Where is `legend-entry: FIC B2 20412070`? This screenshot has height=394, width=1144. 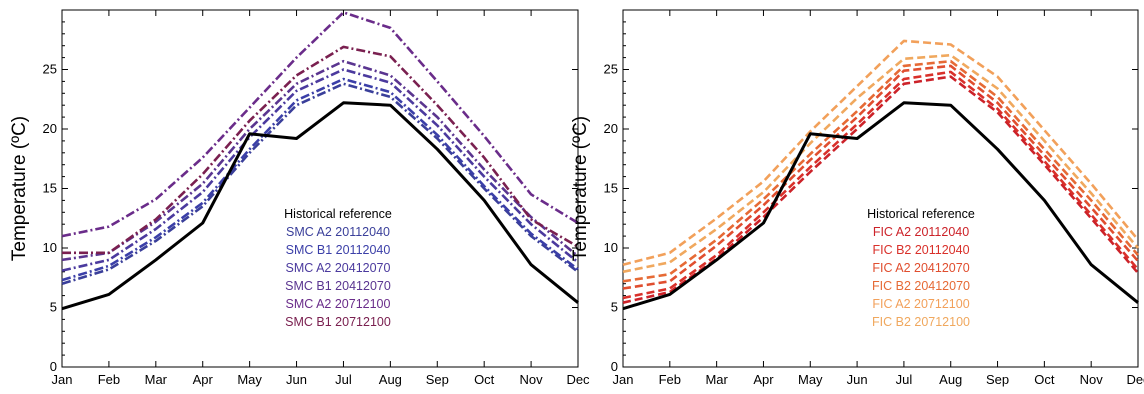 legend-entry: FIC B2 20412070 is located at coordinates (921, 286).